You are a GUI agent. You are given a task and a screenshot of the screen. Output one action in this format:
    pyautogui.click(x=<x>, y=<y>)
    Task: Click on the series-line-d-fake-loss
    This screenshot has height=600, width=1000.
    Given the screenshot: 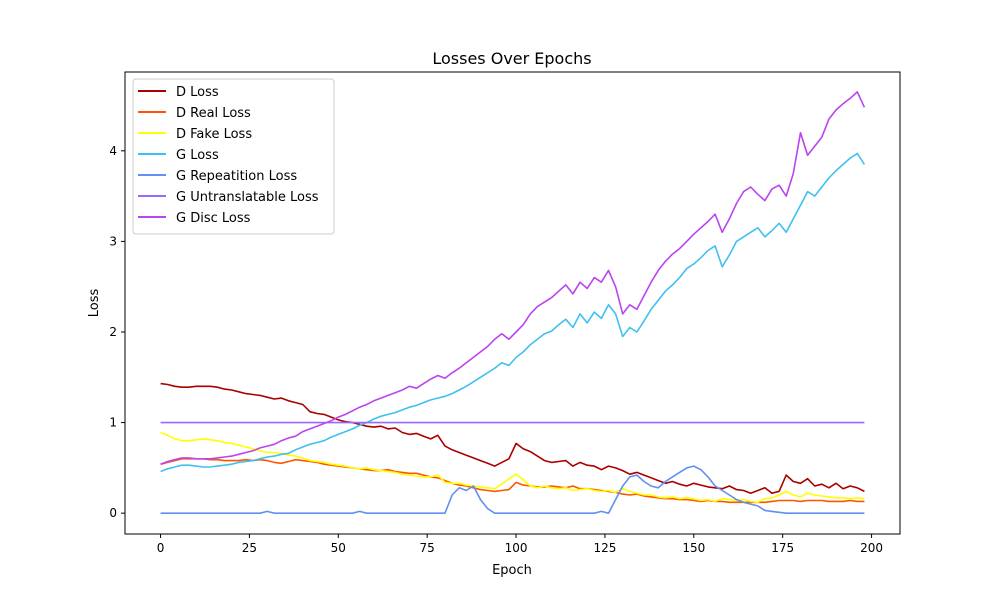 What is the action you would take?
    pyautogui.click(x=512, y=467)
    